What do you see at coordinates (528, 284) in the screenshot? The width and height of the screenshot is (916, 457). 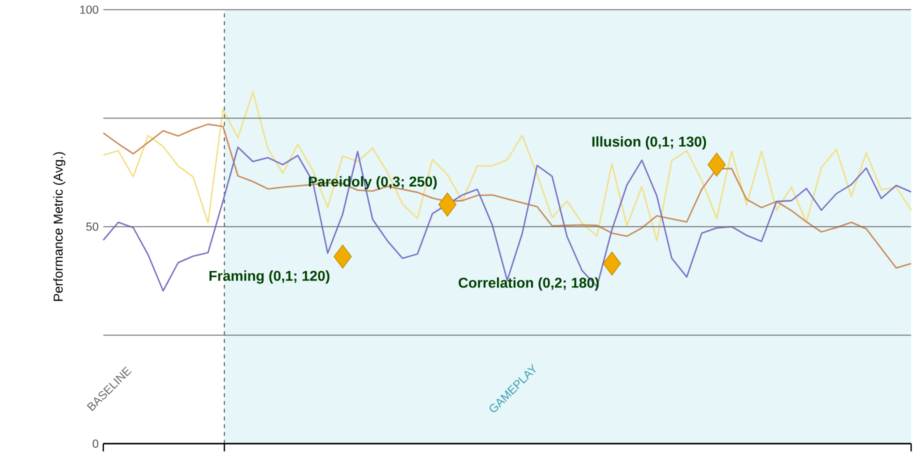 I see `annotation: Correlation (0,2; 180)` at bounding box center [528, 284].